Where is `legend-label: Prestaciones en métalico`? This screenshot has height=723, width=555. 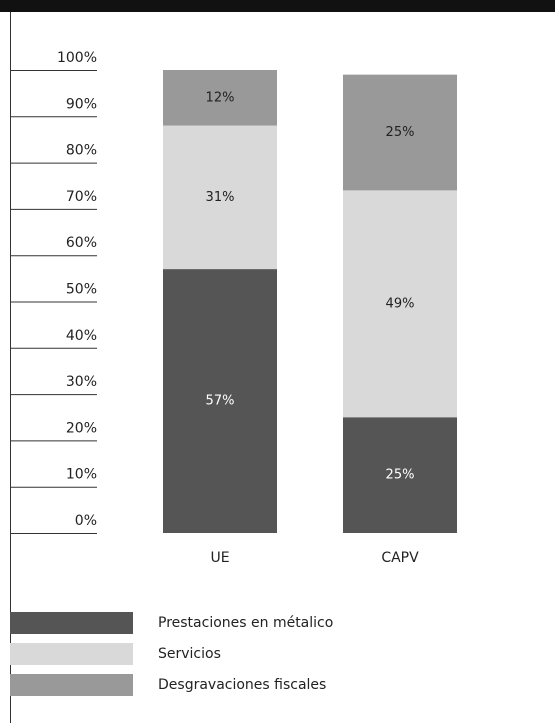 legend-label: Prestaciones en métalico is located at coordinates (245, 623).